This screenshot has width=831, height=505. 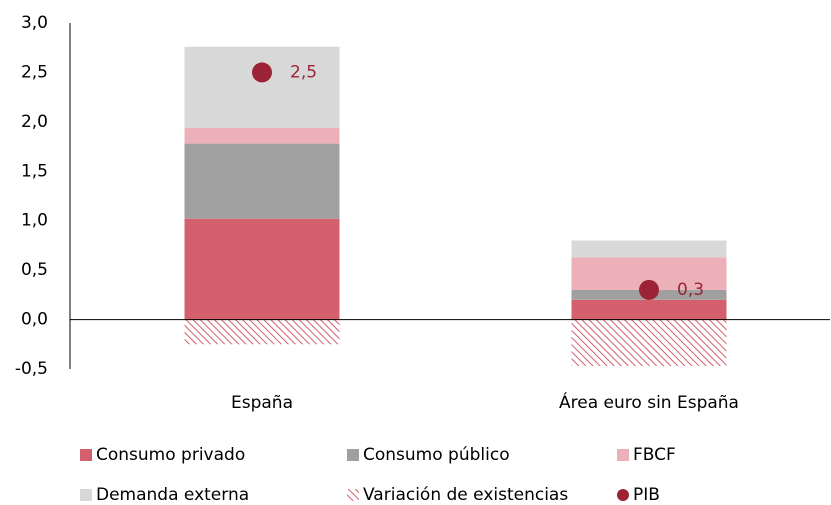 I want to click on y-tick-label: 0,0, so click(x=34, y=320).